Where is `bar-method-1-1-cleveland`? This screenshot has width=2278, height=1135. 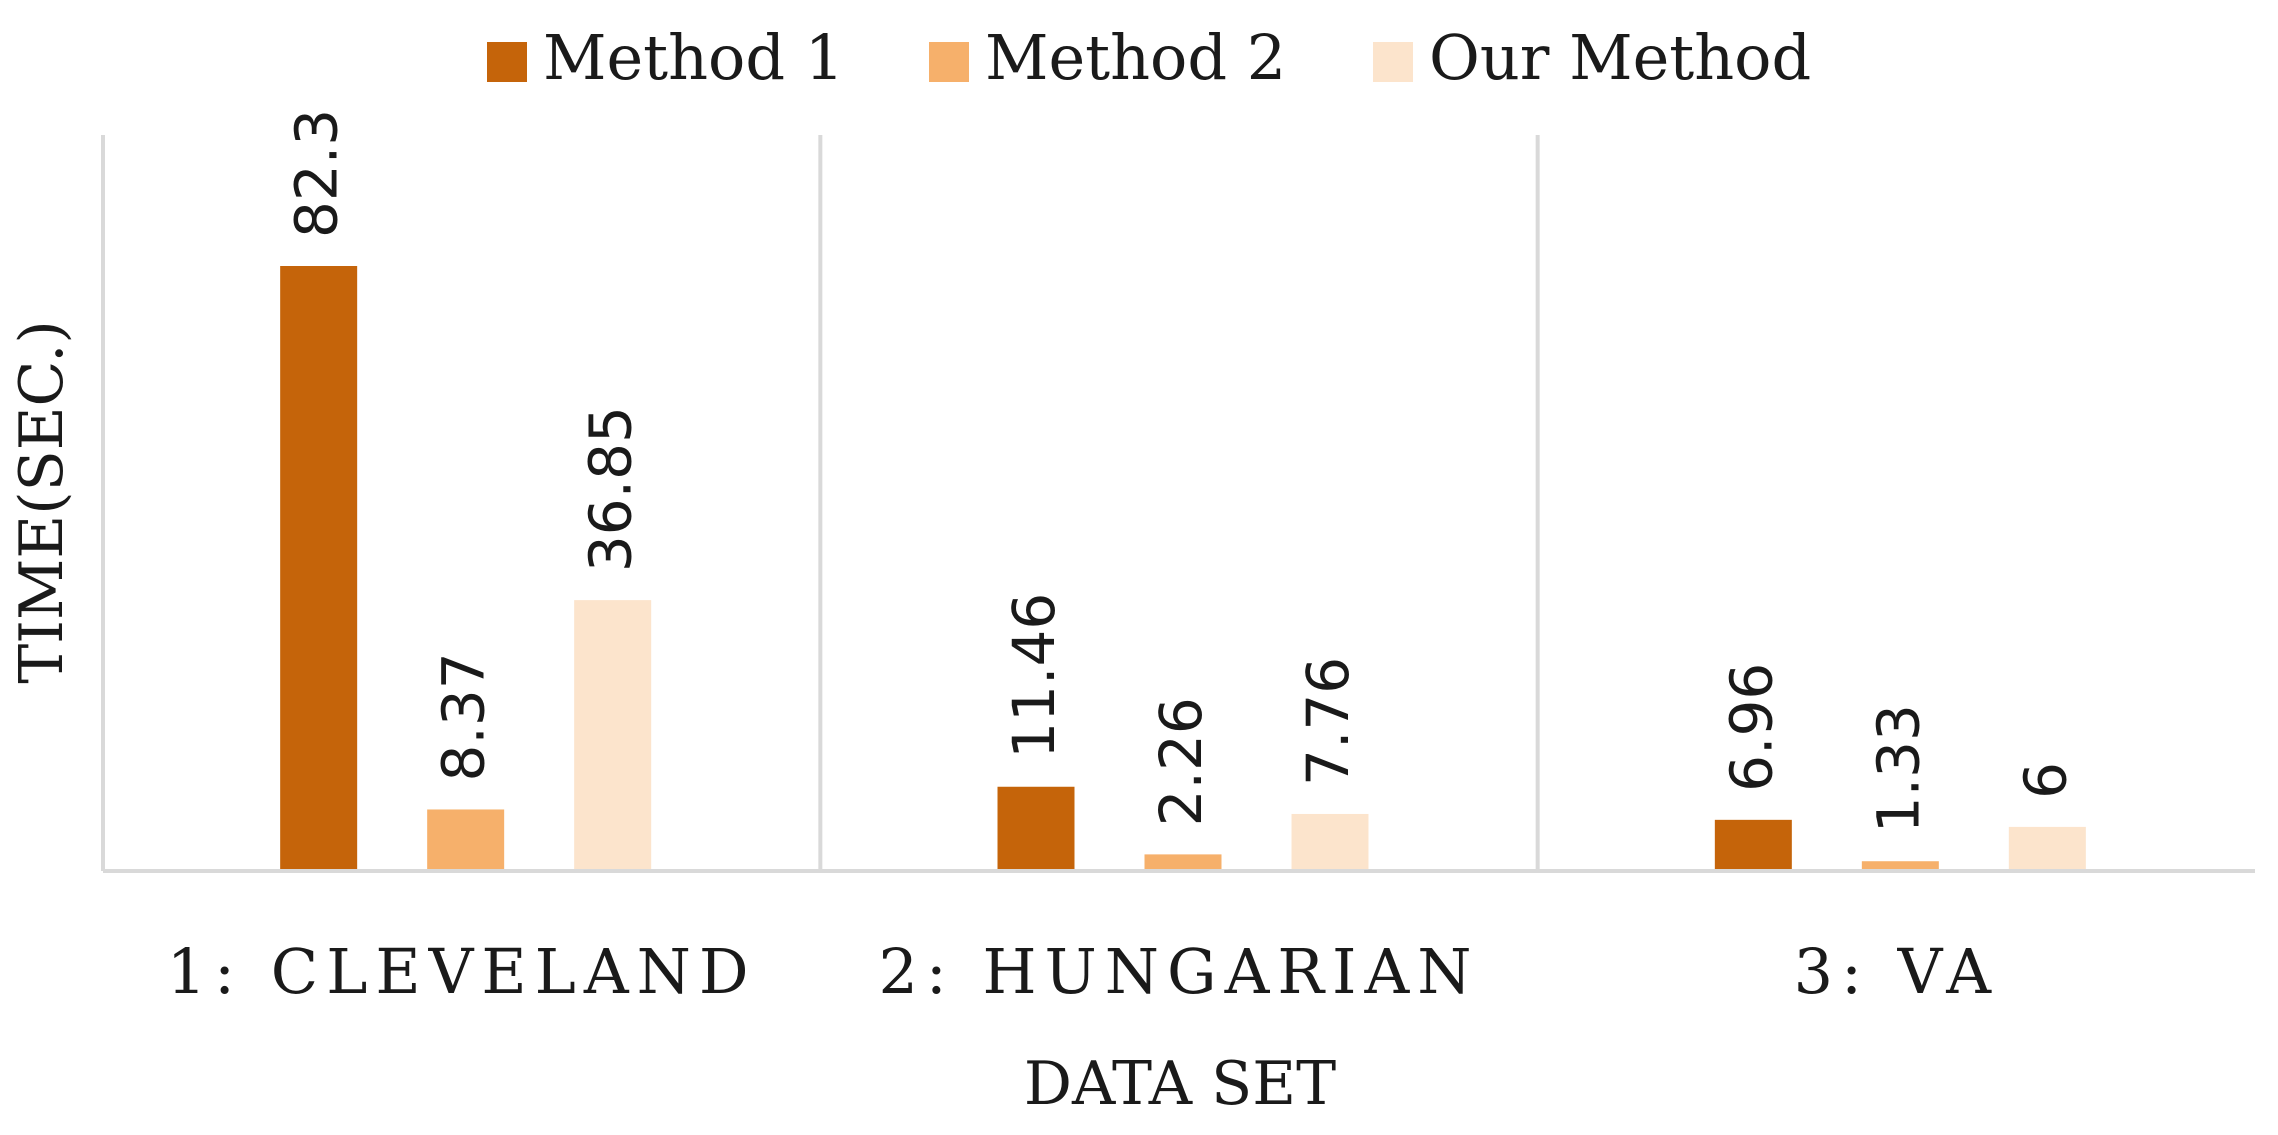
bar-method-1-1-cleveland is located at coordinates (319, 568).